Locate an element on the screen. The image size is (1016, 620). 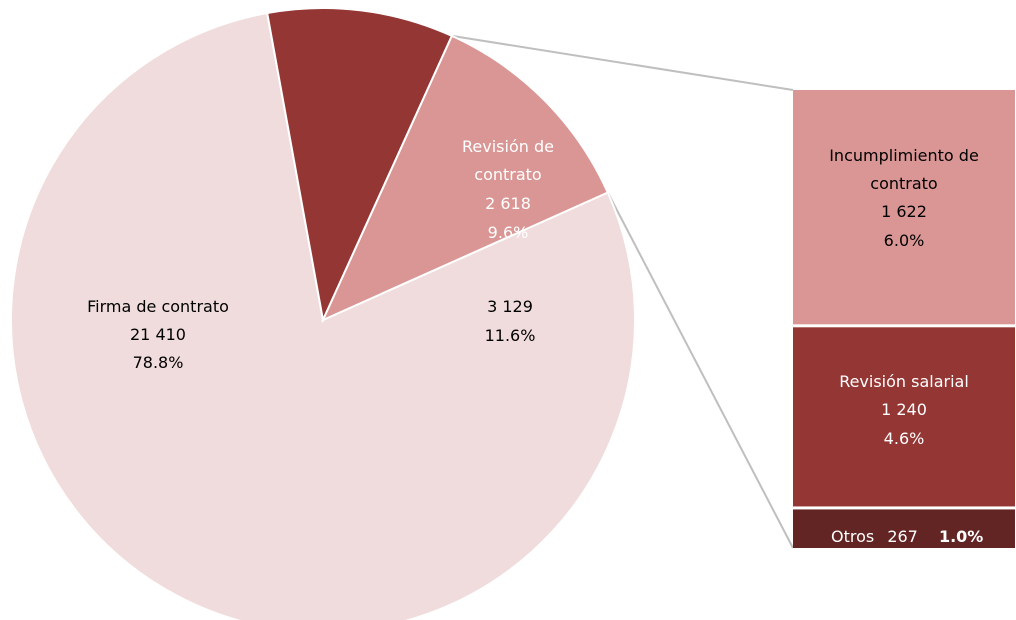
bar-label-otros-text: Otros 267 1.0% is located at coordinates (907, 536).